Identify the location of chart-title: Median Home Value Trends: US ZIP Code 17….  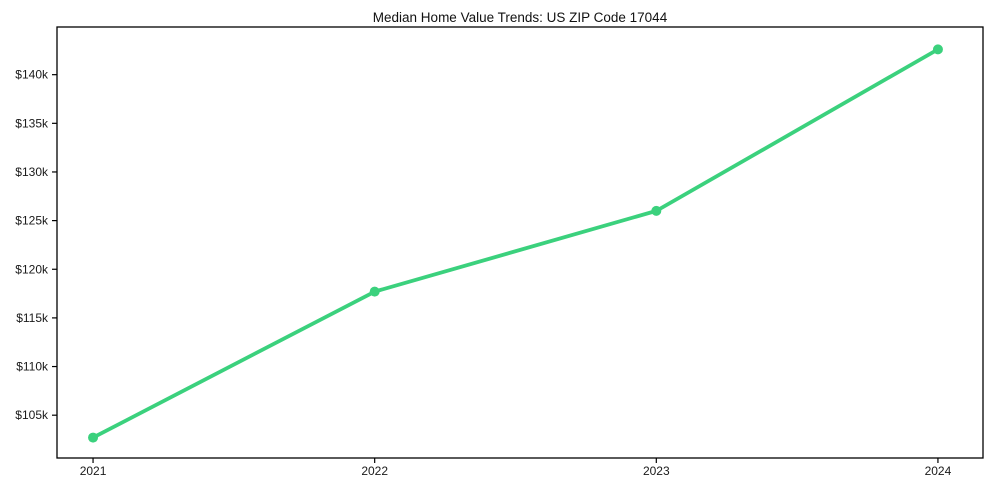
(520, 17).